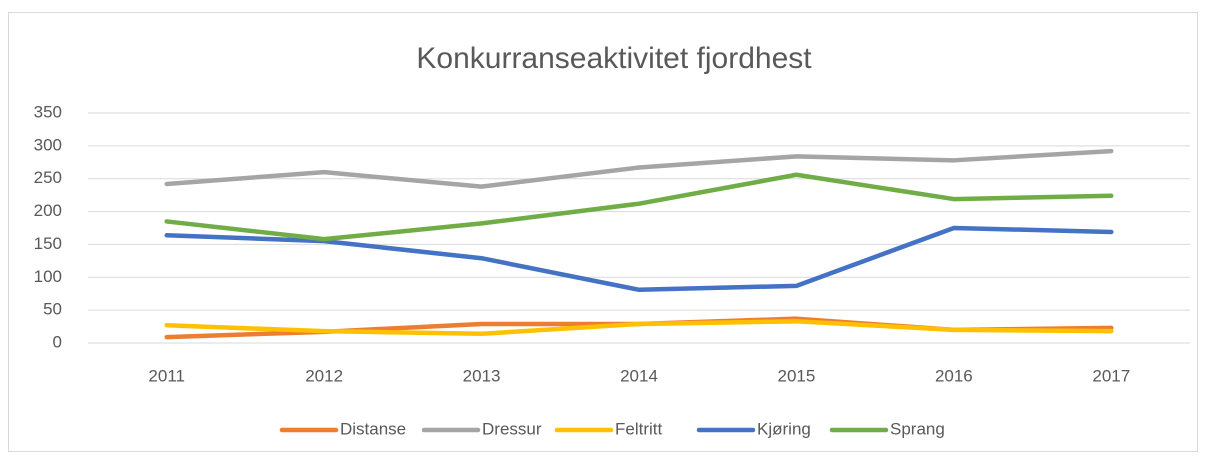 This screenshot has height=463, width=1208. What do you see at coordinates (373, 428) in the screenshot?
I see `legend-label: Distanse` at bounding box center [373, 428].